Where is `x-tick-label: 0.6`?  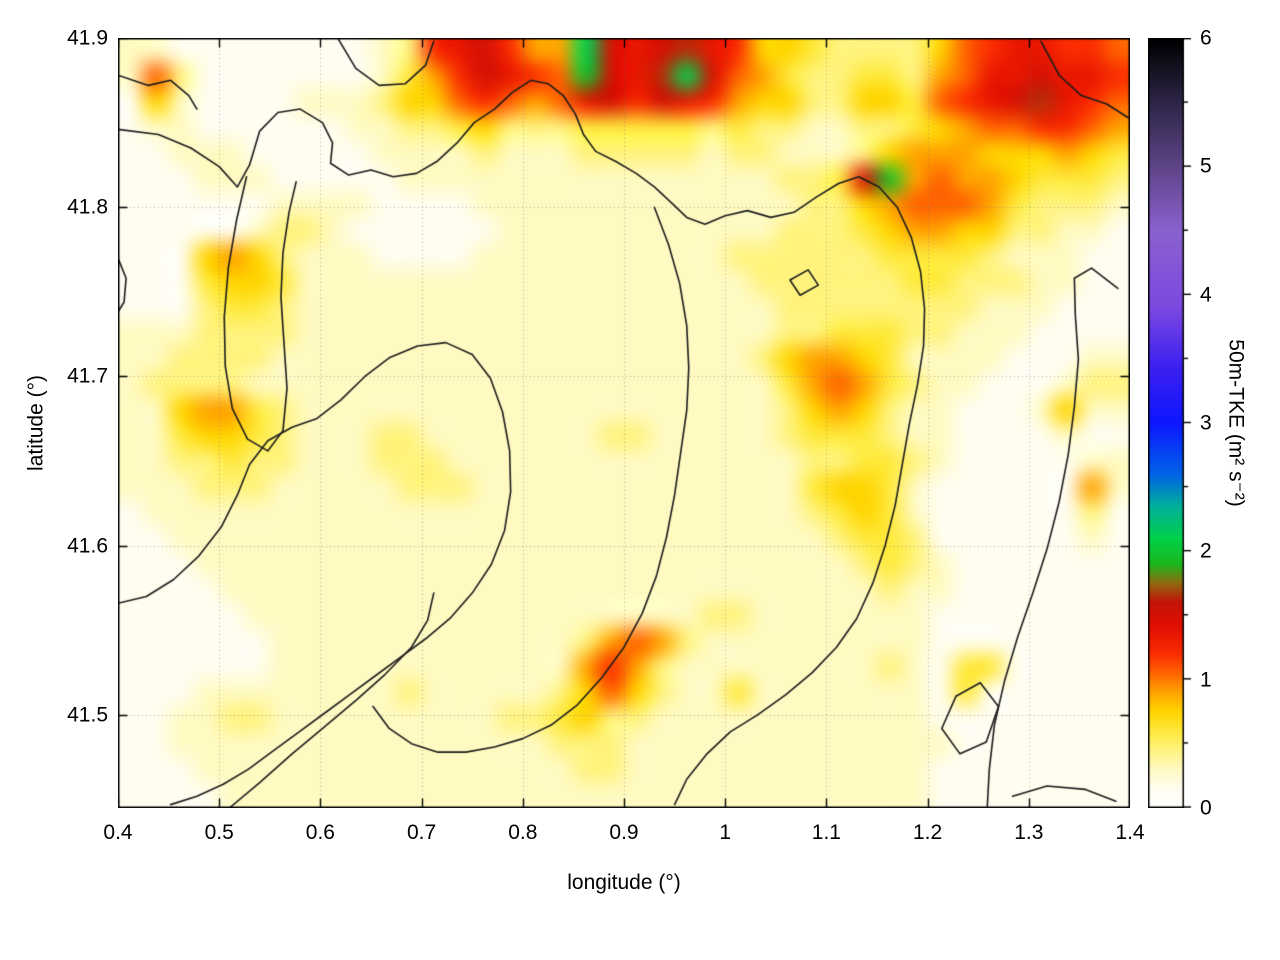
x-tick-label: 0.6 is located at coordinates (320, 832).